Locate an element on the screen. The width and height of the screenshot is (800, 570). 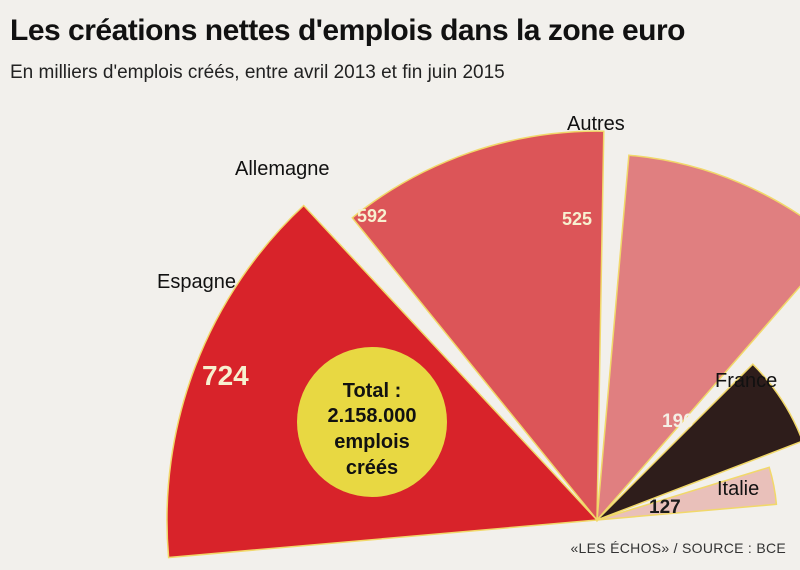
category-label-autres: Autres is located at coordinates (596, 124).